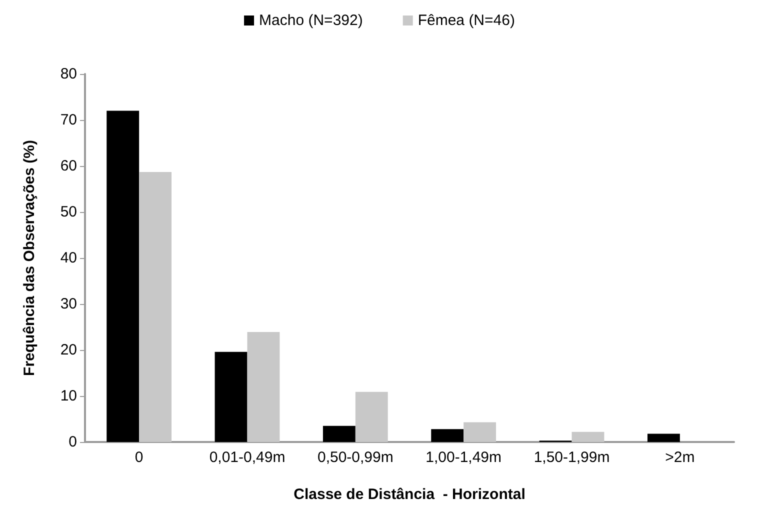  Describe the element at coordinates (68, 166) in the screenshot. I see `y-tick-label: 60` at that location.